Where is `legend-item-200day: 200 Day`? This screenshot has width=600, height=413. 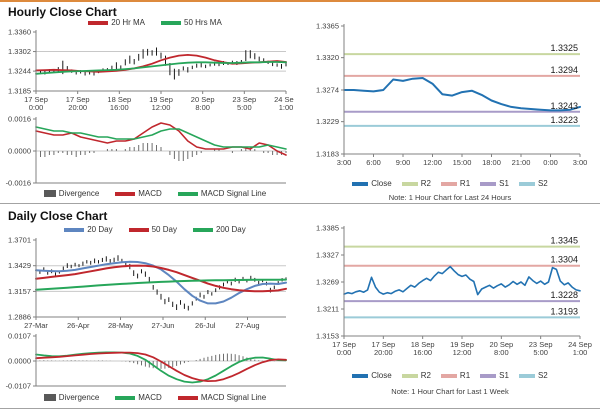
legend-item-200day: 200 Day is located at coordinates (219, 229).